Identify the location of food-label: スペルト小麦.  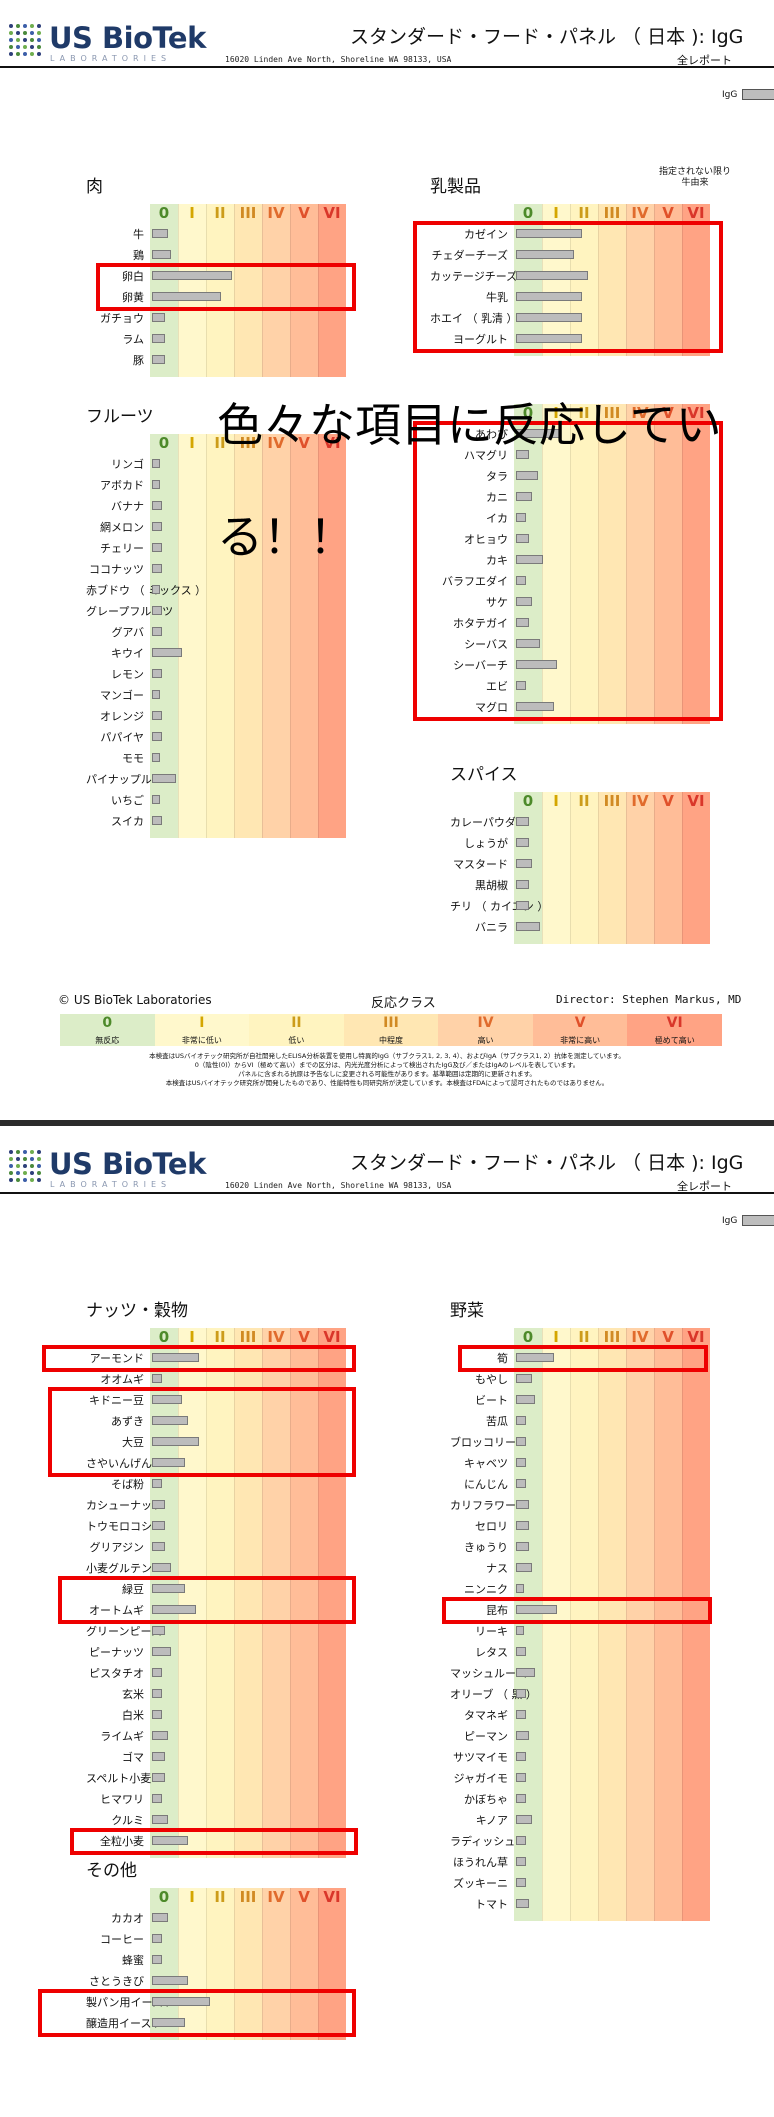
(119, 1778).